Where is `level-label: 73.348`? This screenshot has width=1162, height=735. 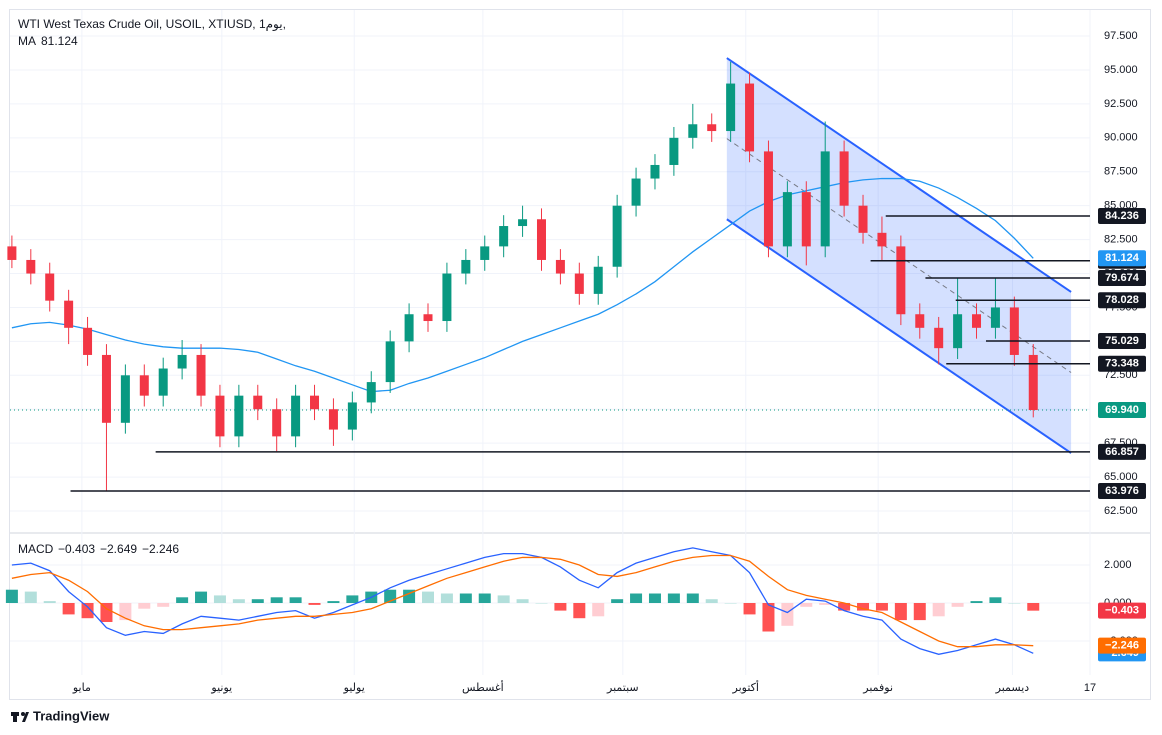
level-label: 73.348 is located at coordinates (1122, 364).